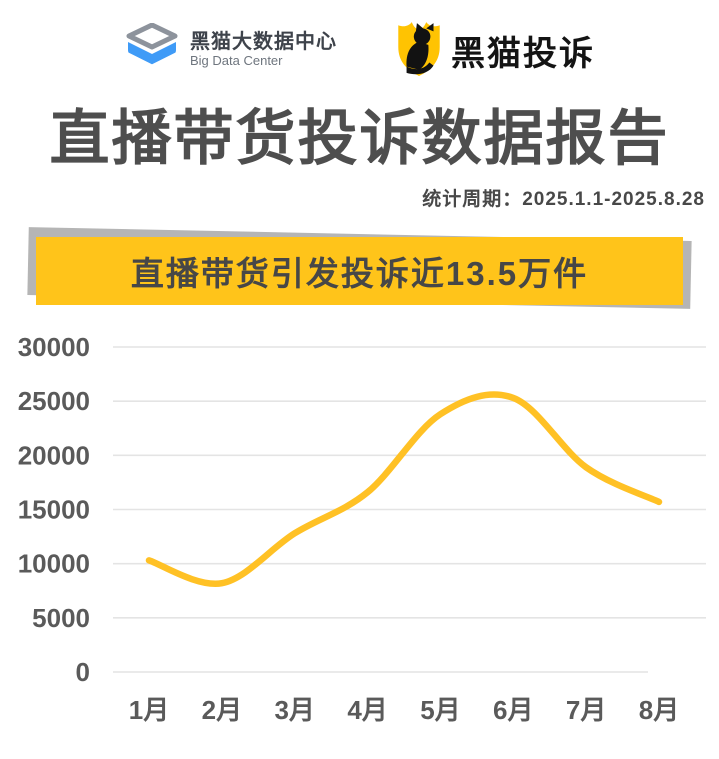 The image size is (719, 759). What do you see at coordinates (54, 455) in the screenshot?
I see `y-tick-label: 20000` at bounding box center [54, 455].